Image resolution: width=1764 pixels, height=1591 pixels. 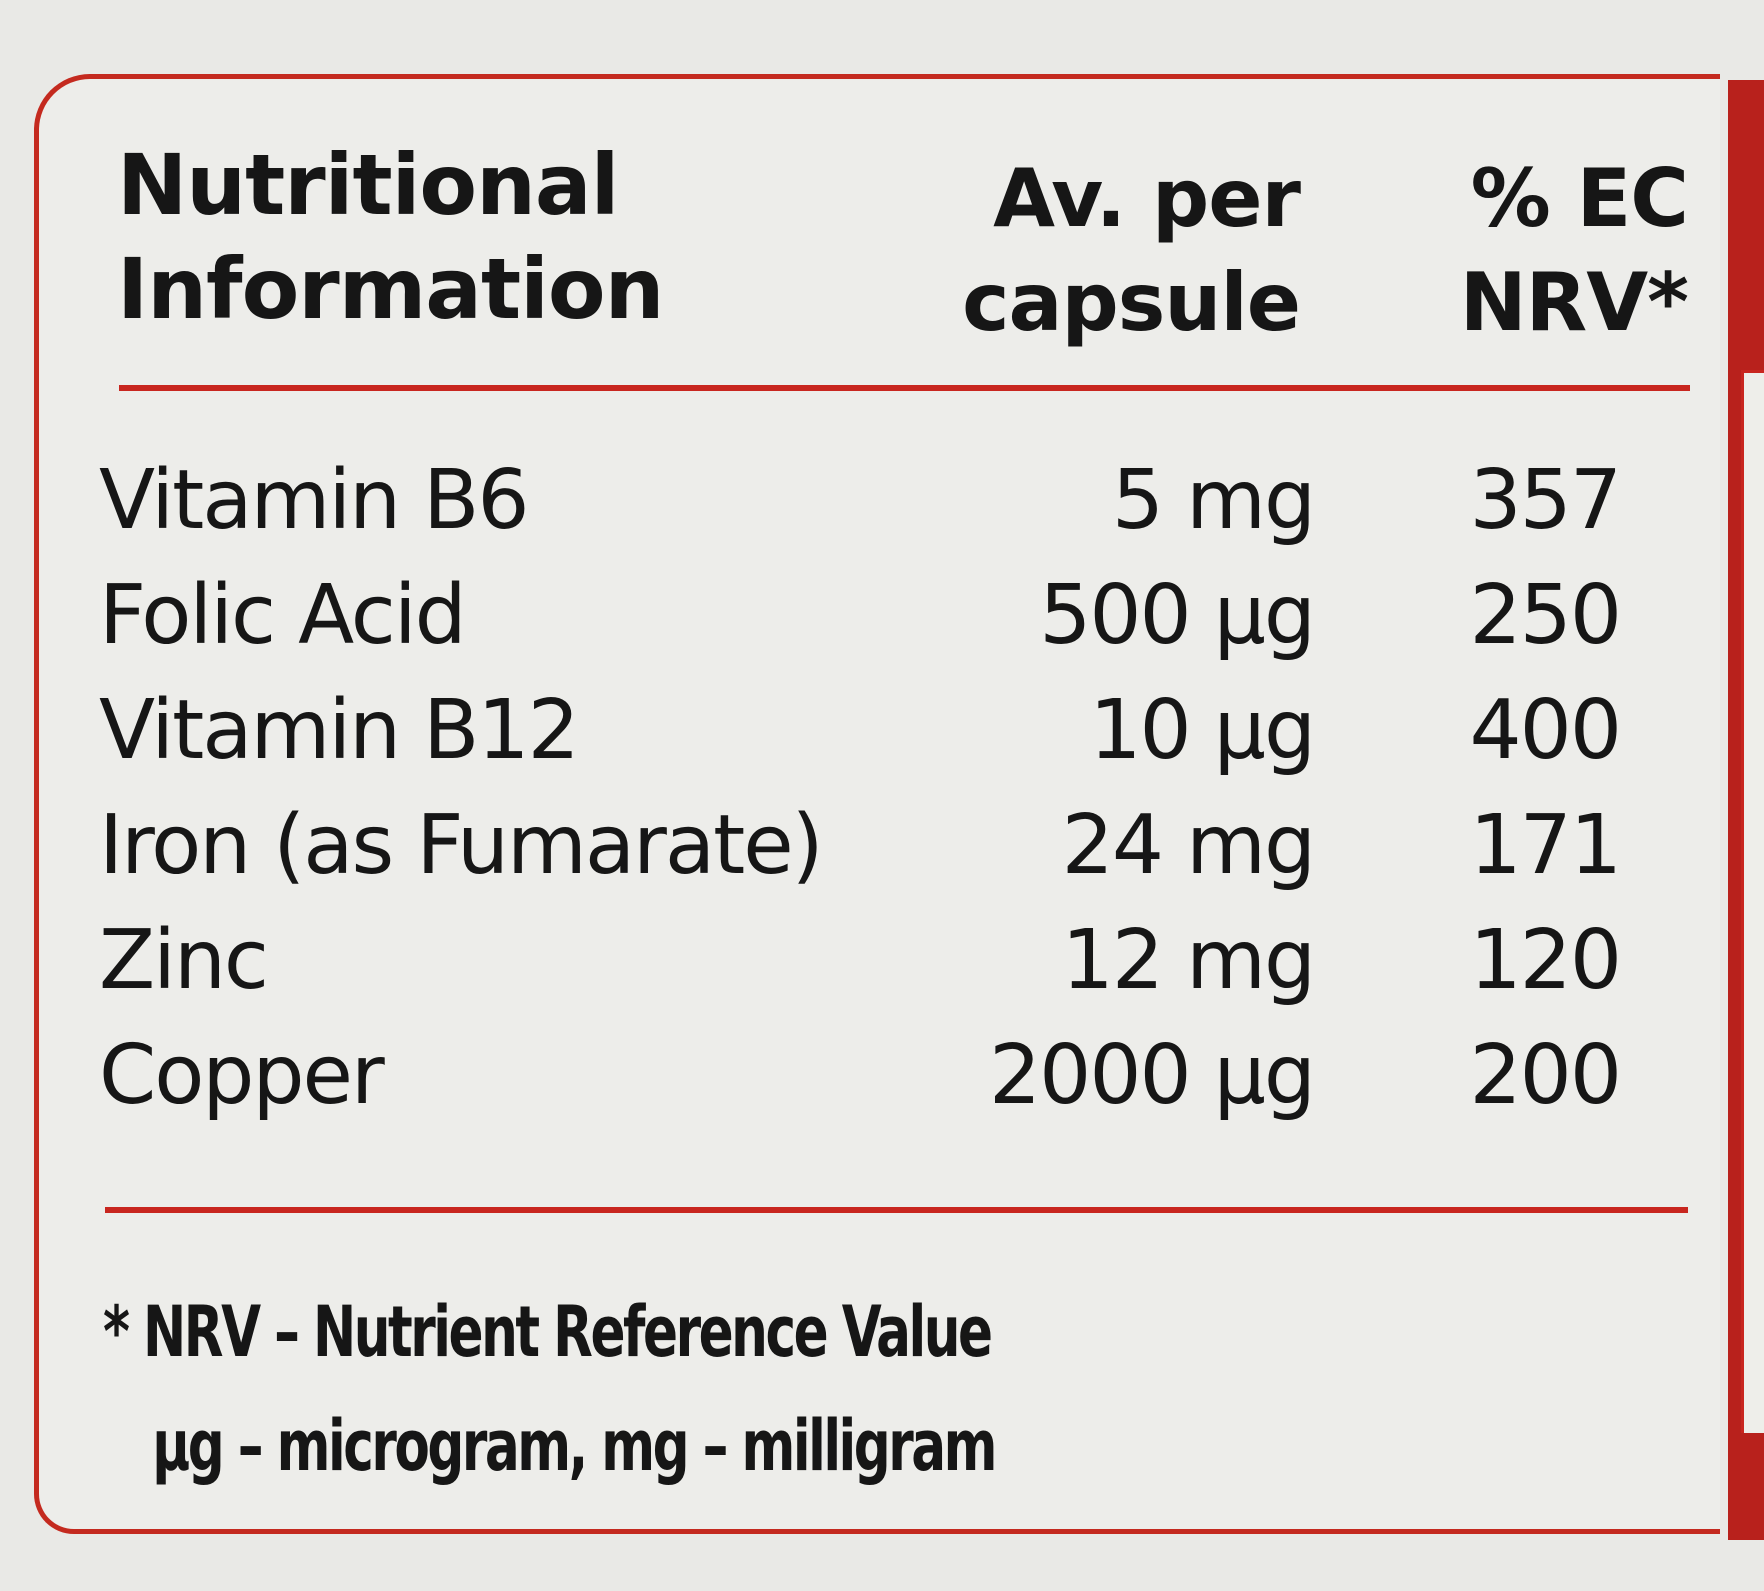 I want to click on table-row: Copper 2000 µg 200, so click(x=894, y=1075).